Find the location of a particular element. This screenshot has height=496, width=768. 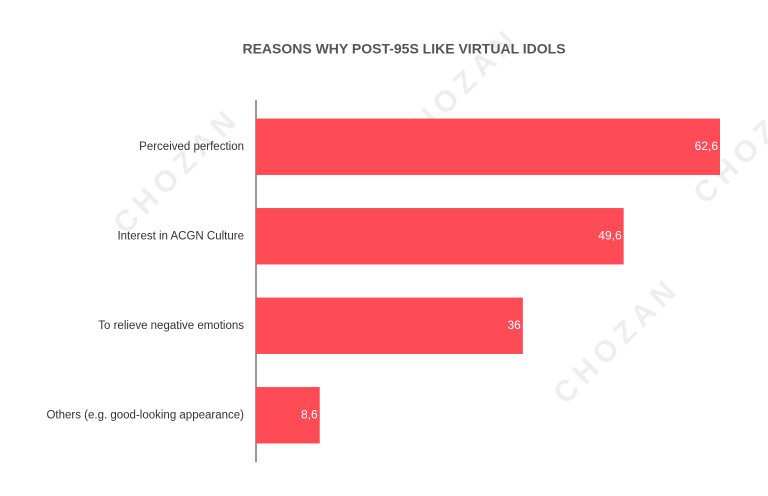

chart-title: REASONS WHY POST-95S LIKE VIRTUAL IDOLS is located at coordinates (403, 49).